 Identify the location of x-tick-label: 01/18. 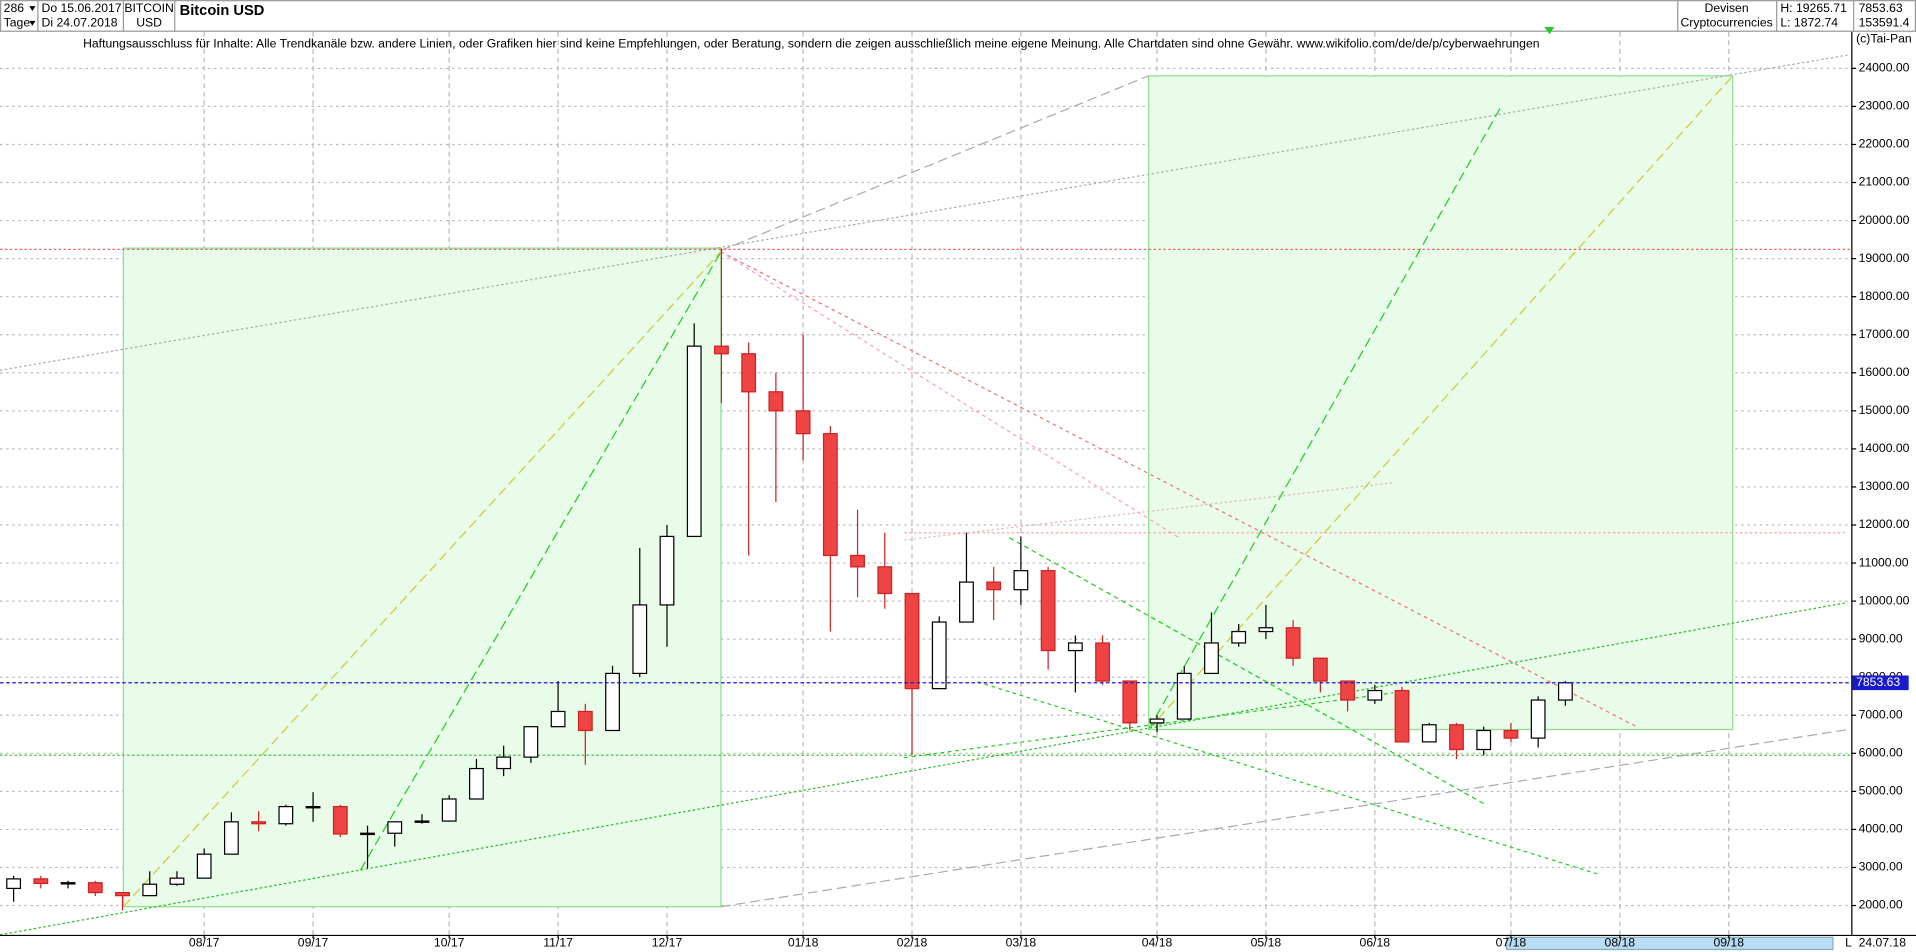
(803, 943).